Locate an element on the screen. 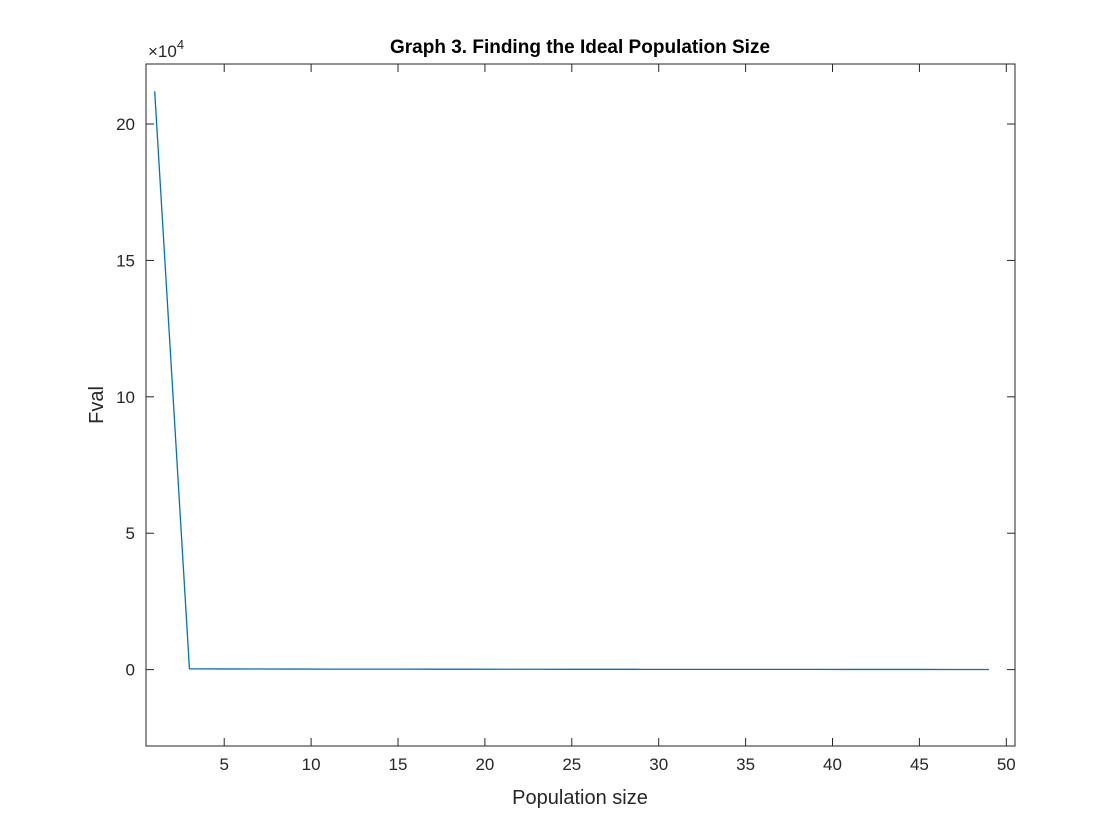  x-tick-label: 25 is located at coordinates (571, 764).